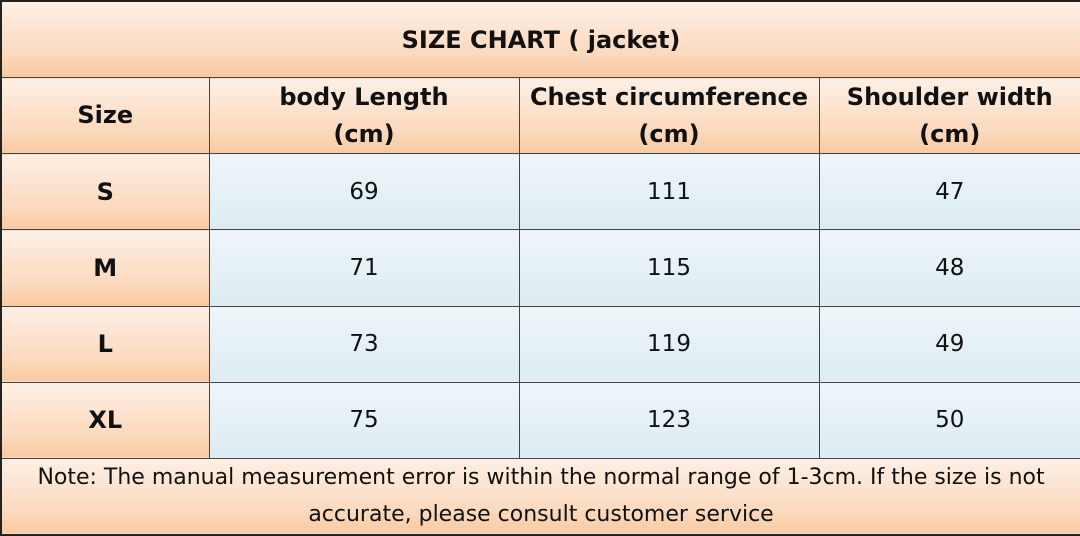  Describe the element at coordinates (949, 268) in the screenshot. I see `value-cell: 48` at that location.